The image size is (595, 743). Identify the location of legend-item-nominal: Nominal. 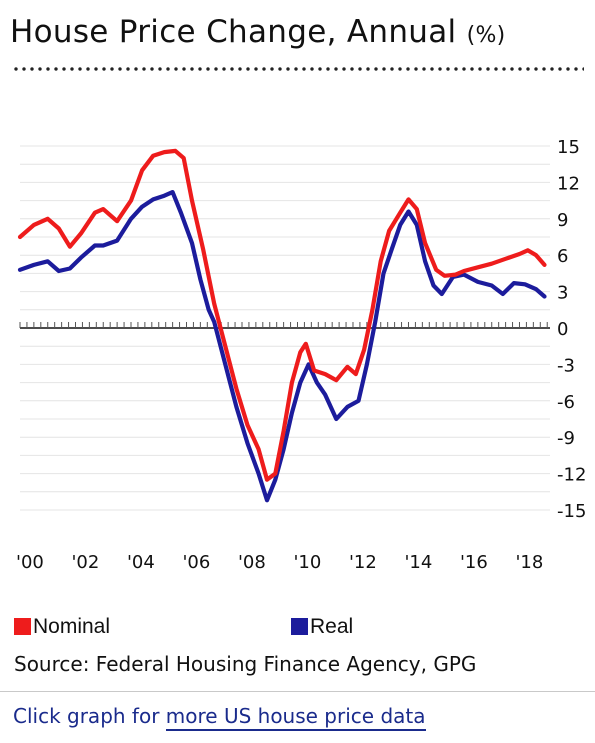
(62, 627).